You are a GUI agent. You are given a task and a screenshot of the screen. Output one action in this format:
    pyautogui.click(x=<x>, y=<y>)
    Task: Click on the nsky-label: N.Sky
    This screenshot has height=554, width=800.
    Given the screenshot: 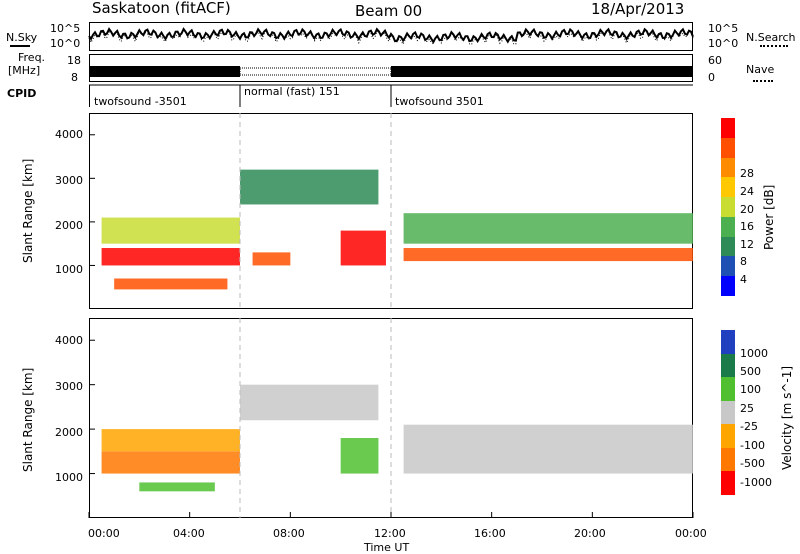 What is the action you would take?
    pyautogui.click(x=22, y=37)
    